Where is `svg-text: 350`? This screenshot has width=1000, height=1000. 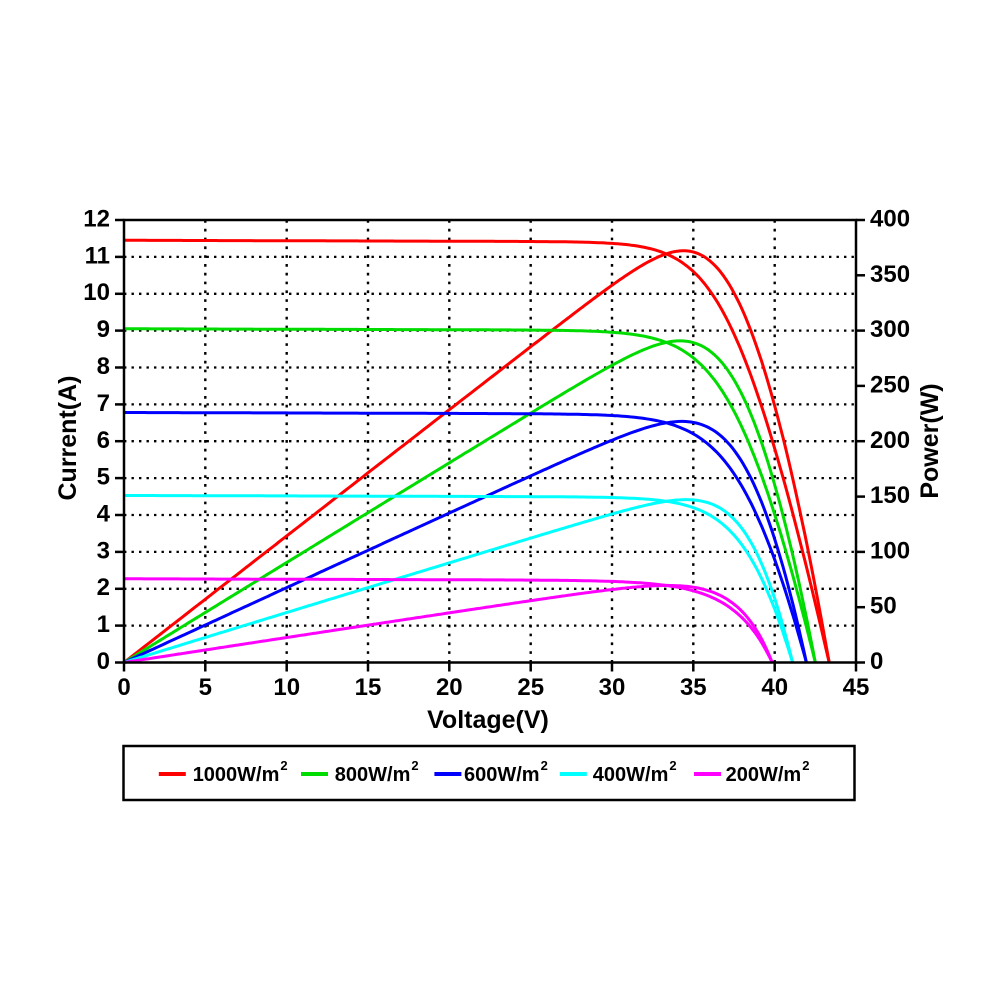 svg-text: 350 is located at coordinates (890, 274).